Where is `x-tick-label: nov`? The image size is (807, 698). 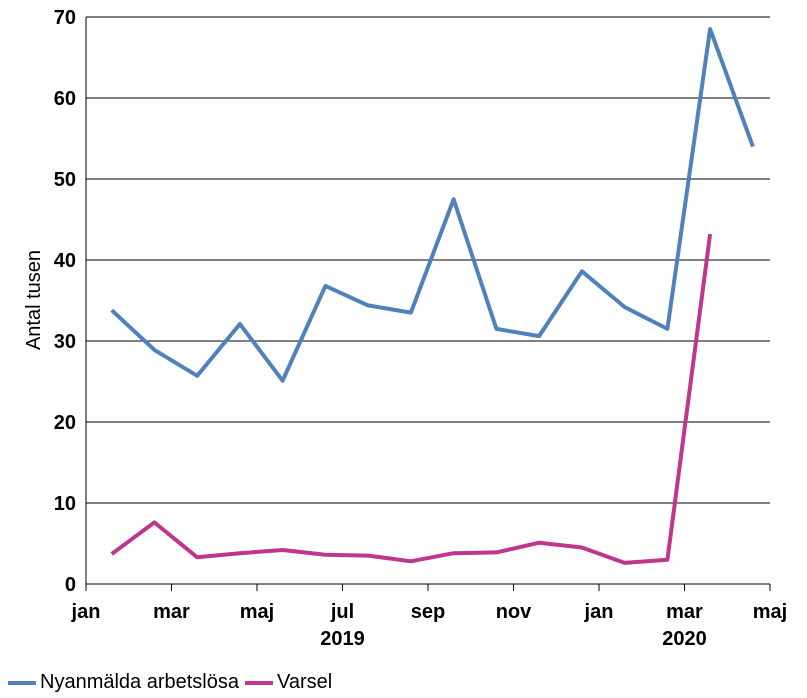
x-tick-label: nov is located at coordinates (514, 612).